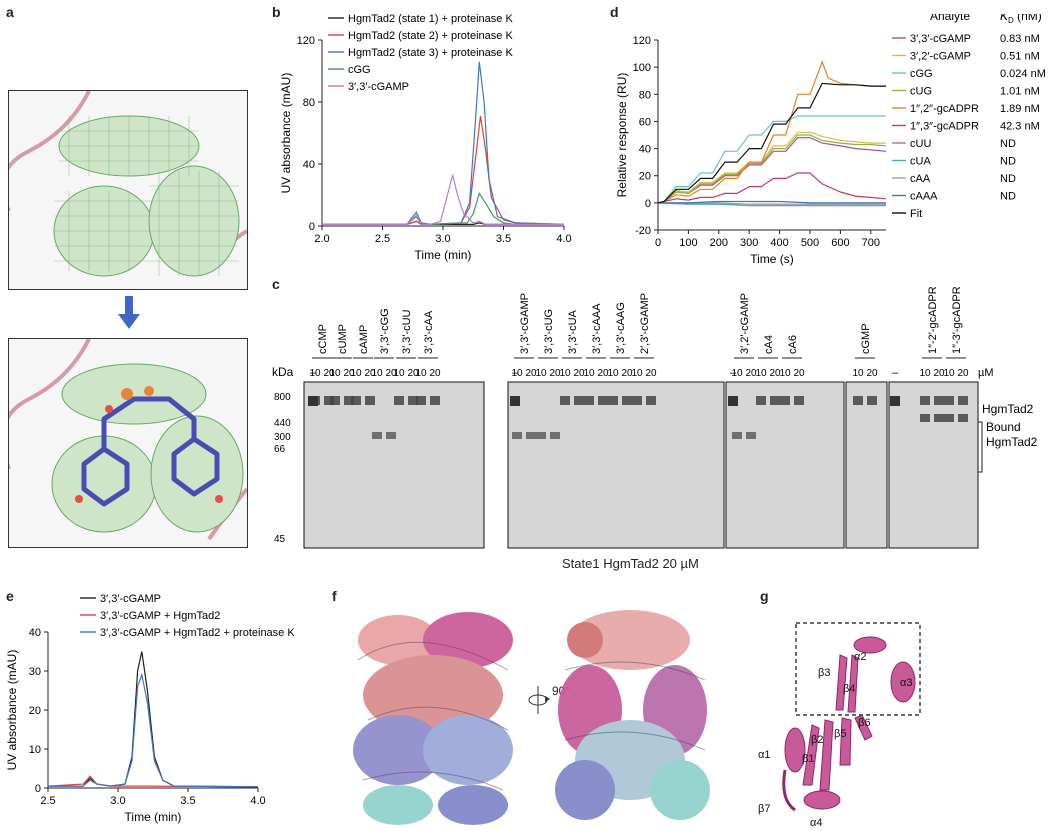  Describe the element at coordinates (443, 143) in the screenshot. I see `series-line-hgmtad2-state-3-proteinase-k` at that location.